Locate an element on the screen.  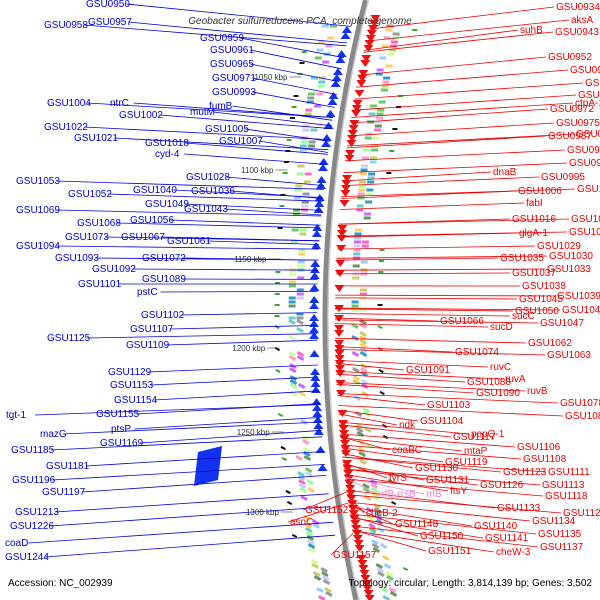
forward-gene-label: GSU1050 is located at coordinates (537, 311).